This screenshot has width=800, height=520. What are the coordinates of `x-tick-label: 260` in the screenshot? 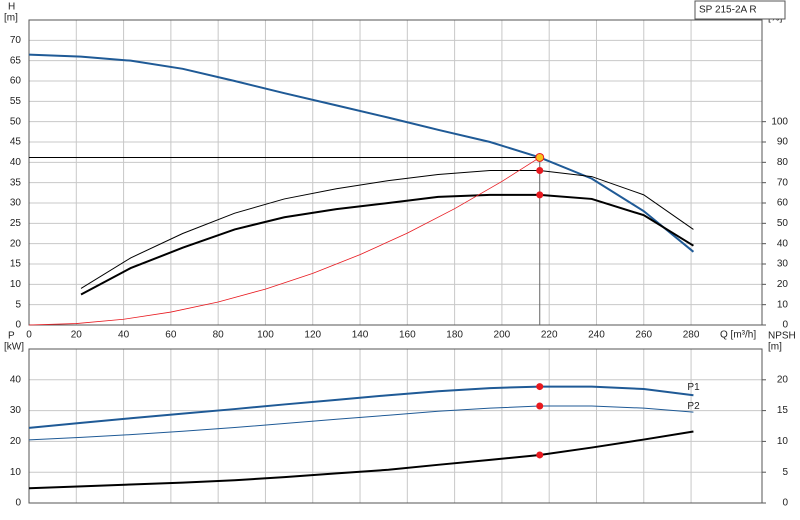 It's located at (643, 335).